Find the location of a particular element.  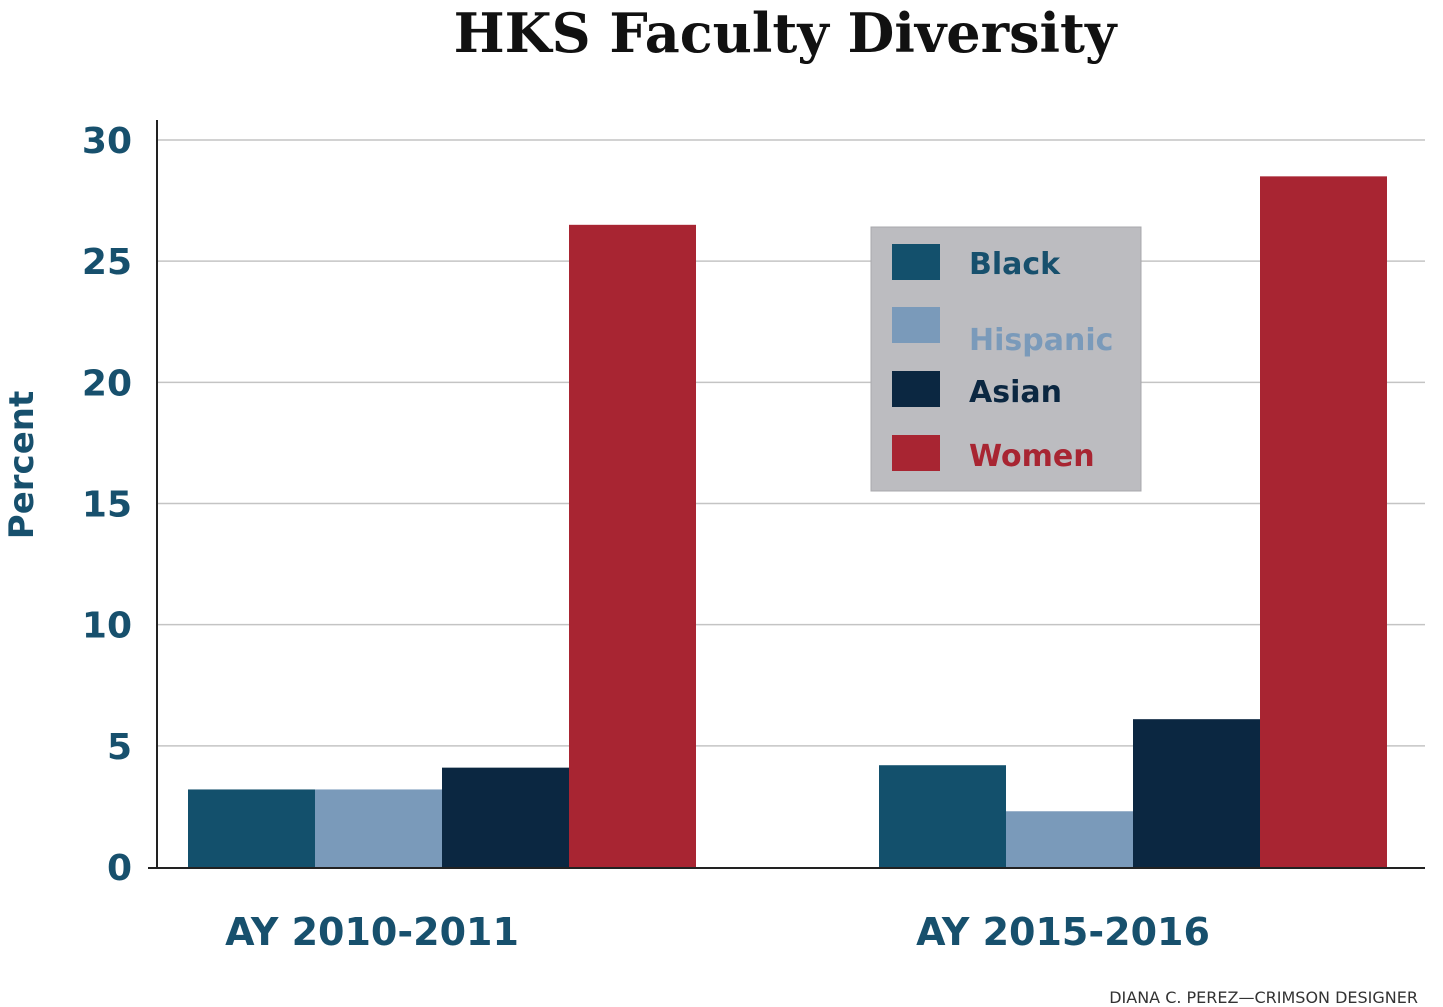

legend-label-black: Black is located at coordinates (1015, 264).